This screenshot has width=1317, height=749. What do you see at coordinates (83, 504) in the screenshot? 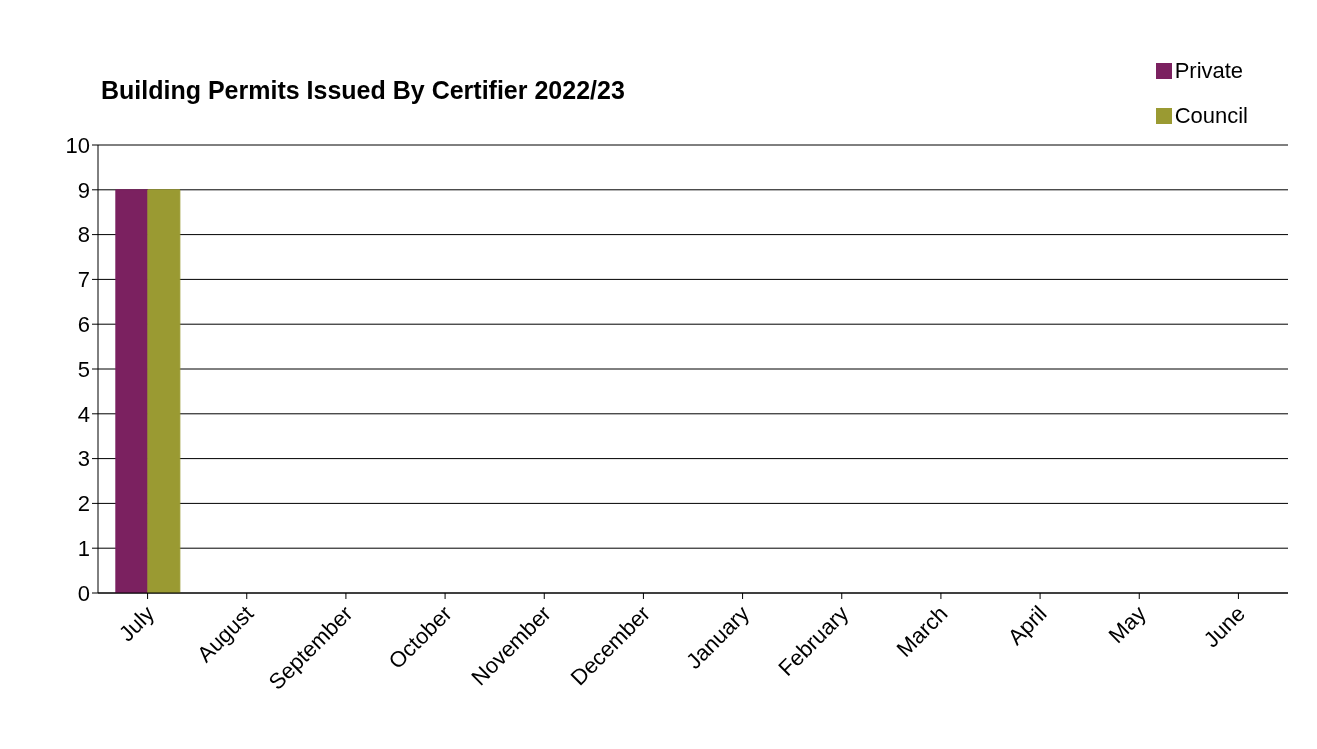
I see `y-tick-label: 2` at bounding box center [83, 504].